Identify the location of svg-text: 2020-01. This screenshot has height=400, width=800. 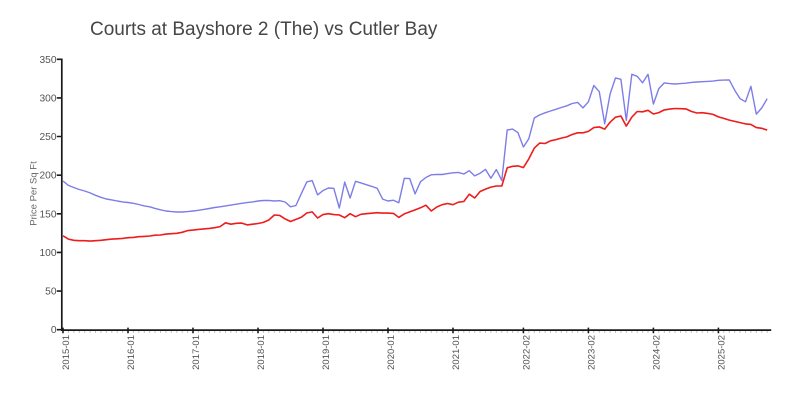
(391, 352).